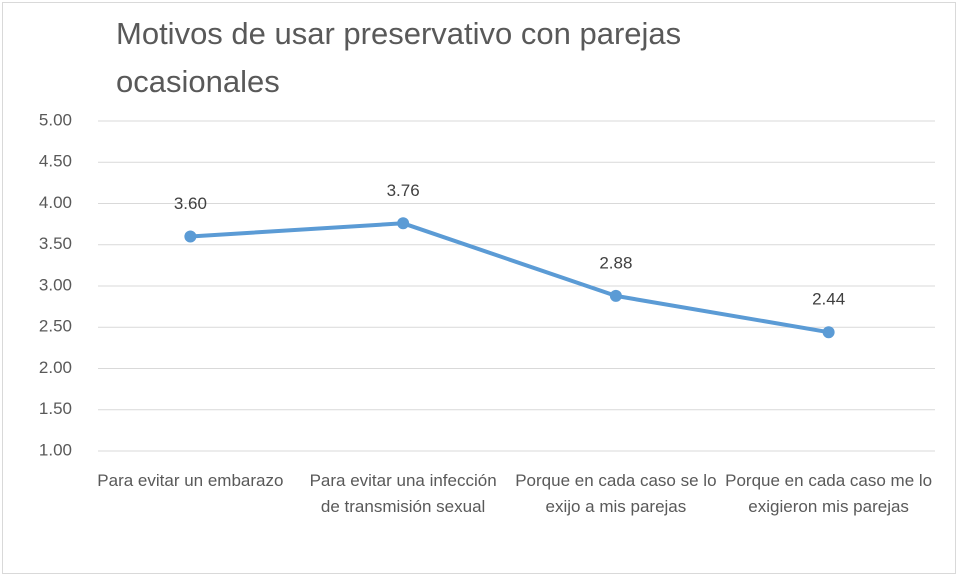 The height and width of the screenshot is (578, 960). What do you see at coordinates (55, 326) in the screenshot?
I see `y-tick-label: 2.50` at bounding box center [55, 326].